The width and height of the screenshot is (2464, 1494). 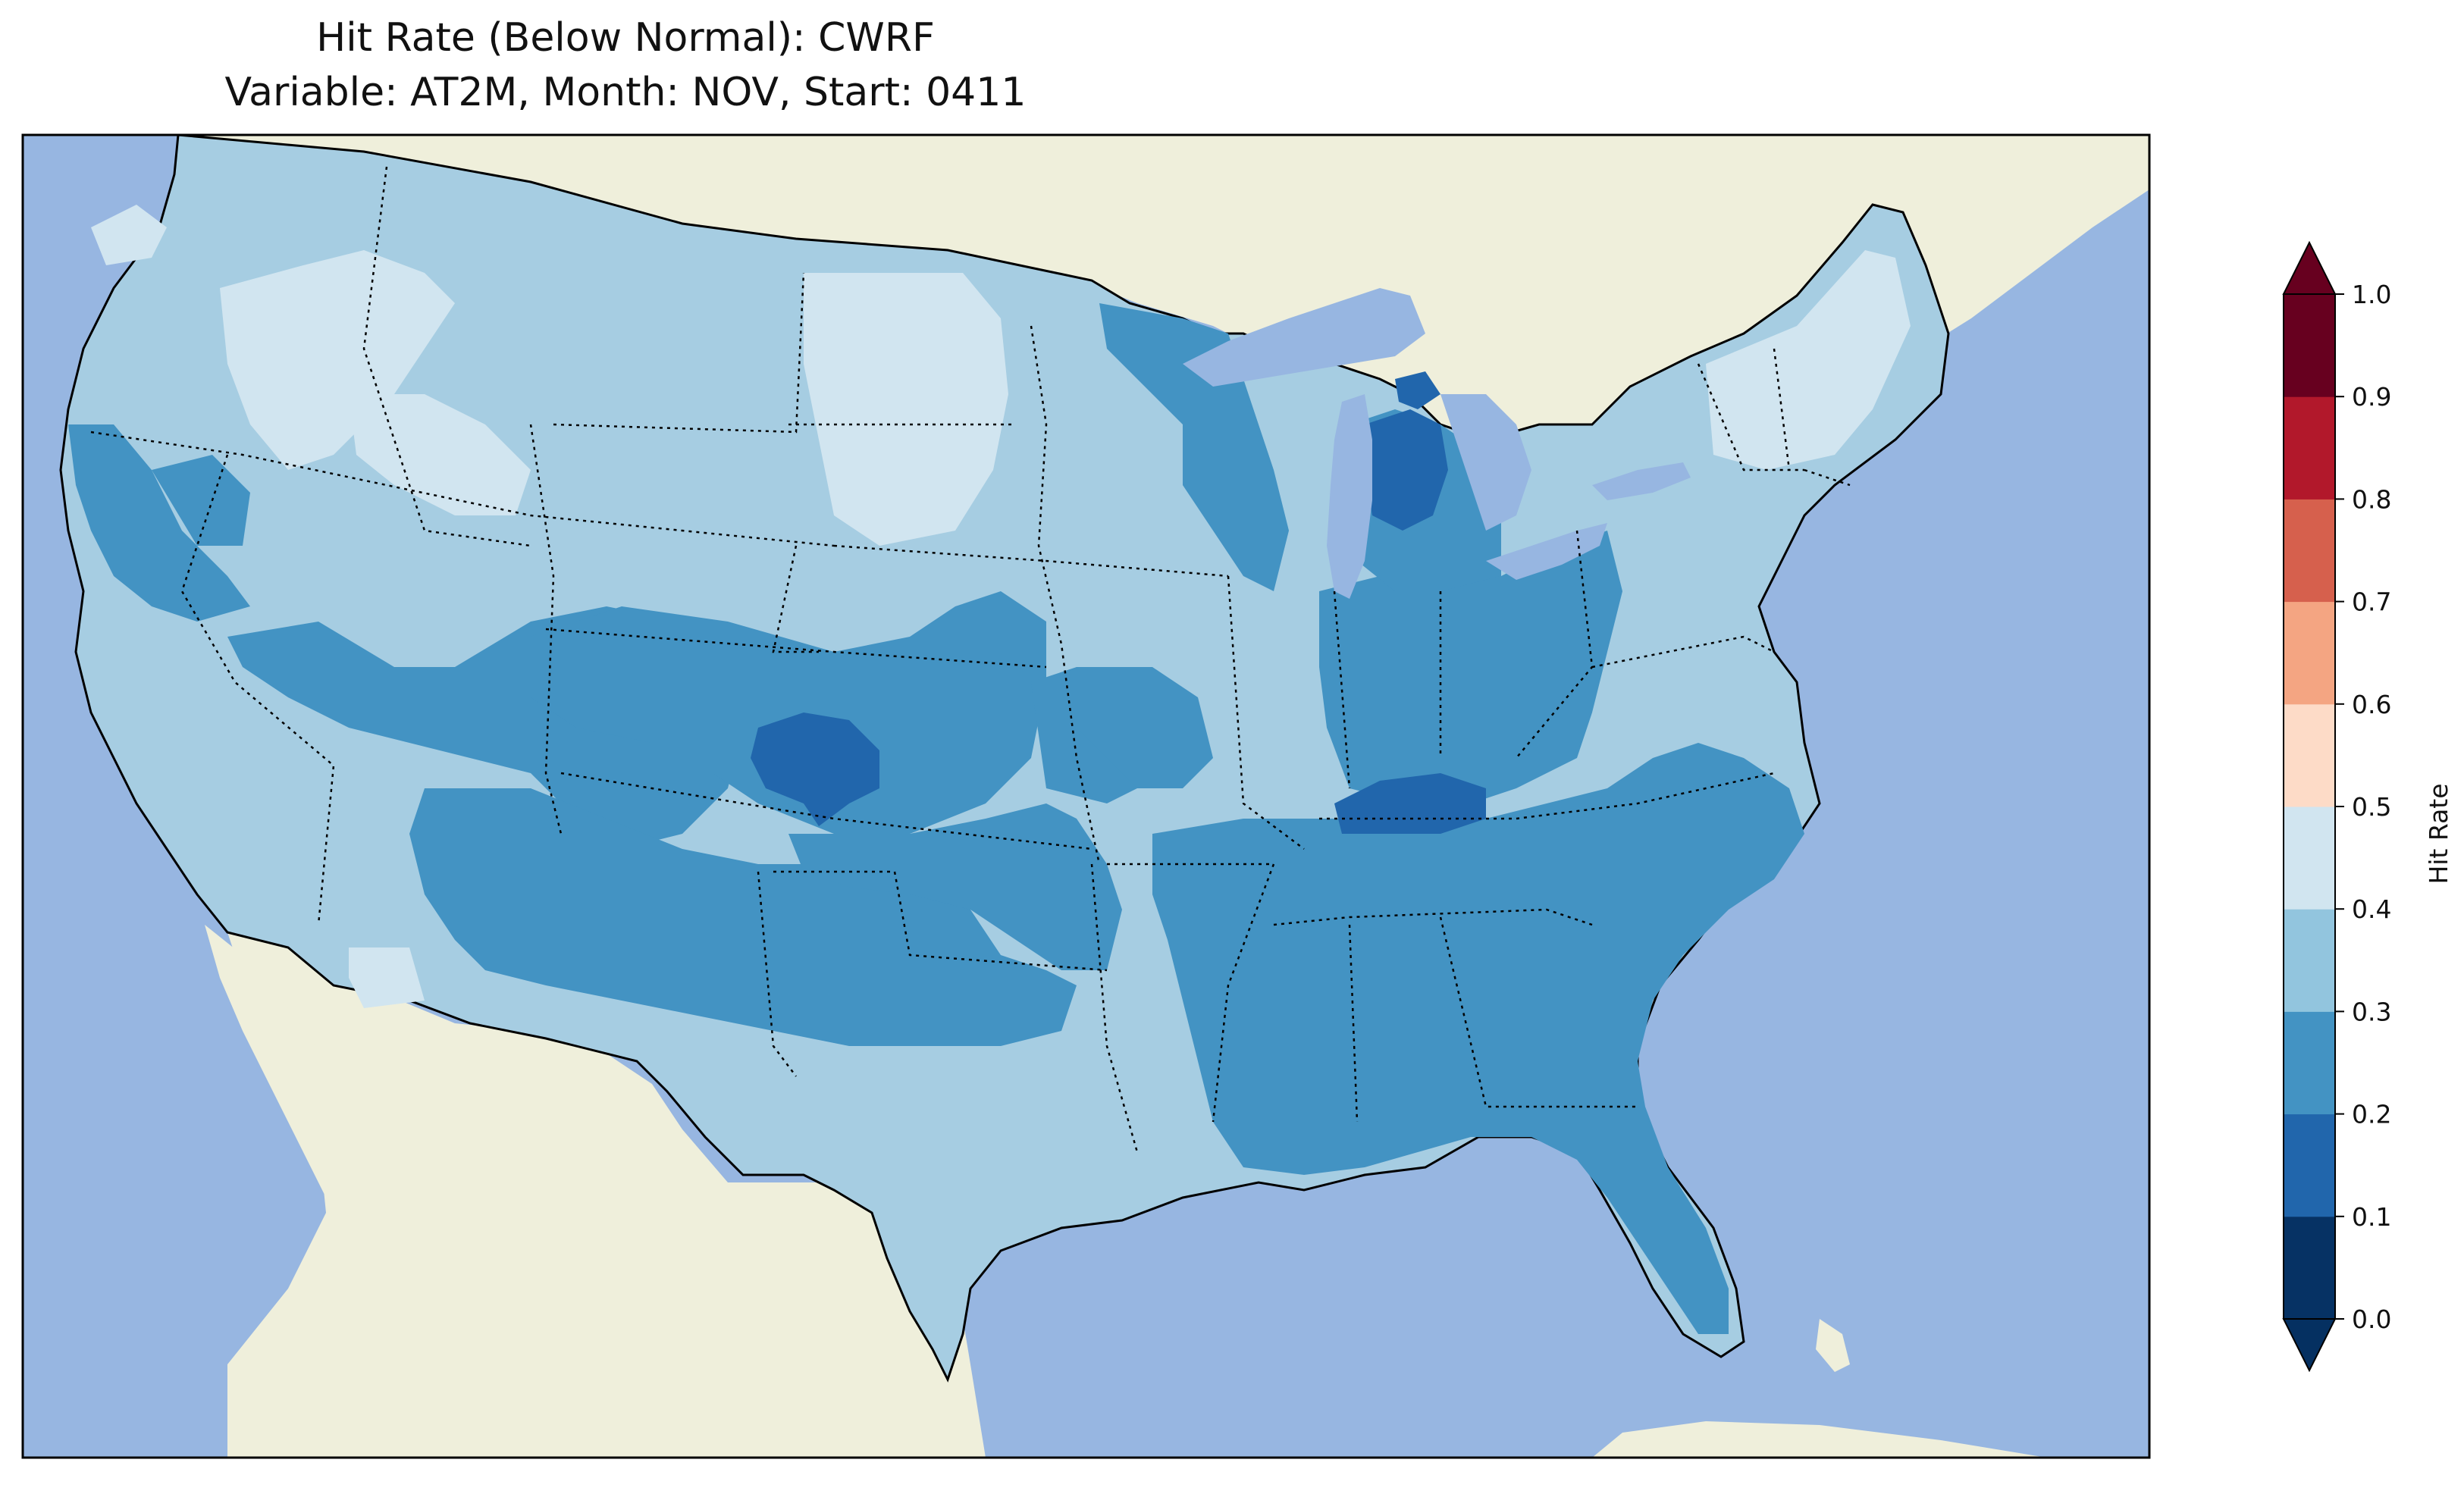 I want to click on region-oregon-coast-light, so click(x=129, y=235).